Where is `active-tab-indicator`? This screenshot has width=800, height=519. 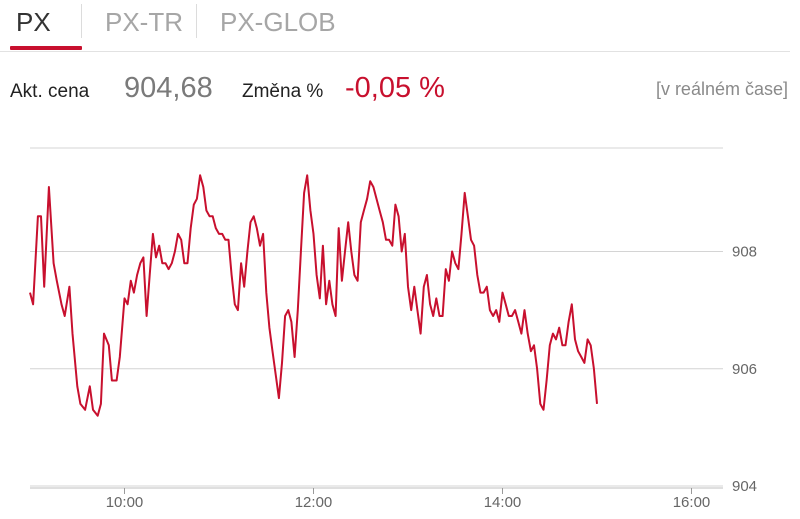
active-tab-indicator is located at coordinates (46, 48).